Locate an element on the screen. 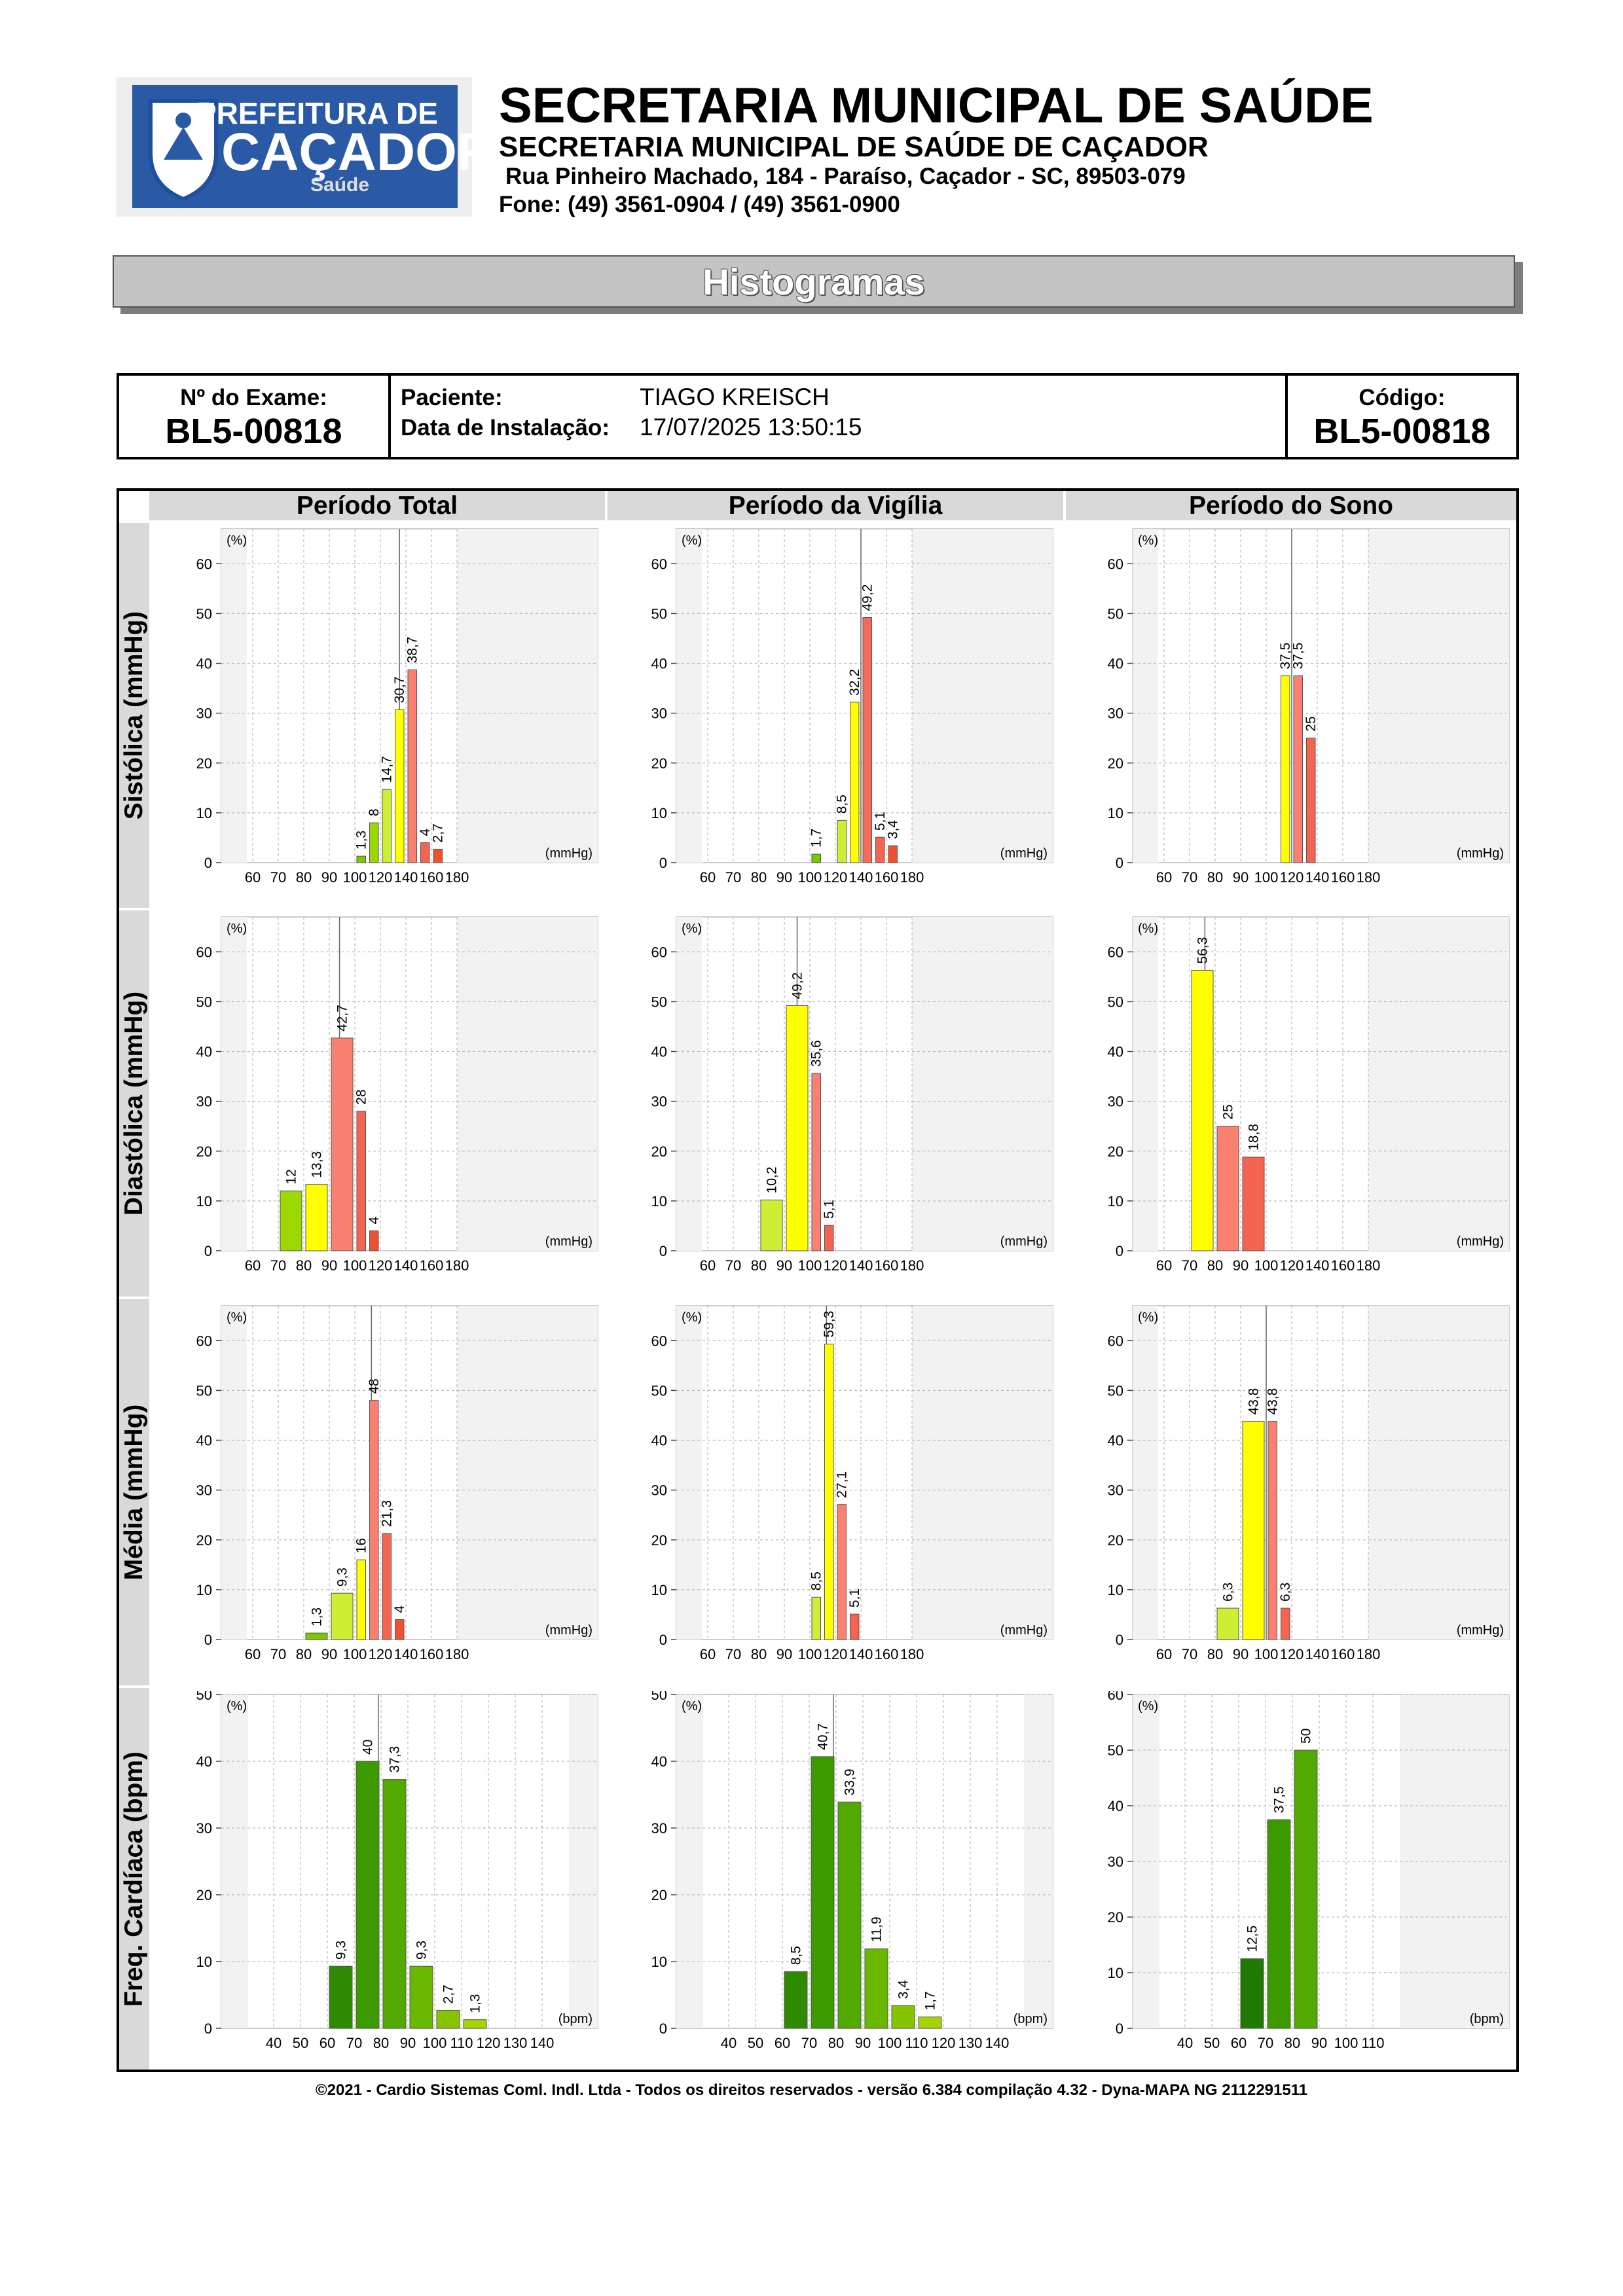  x-tick-label: 50 is located at coordinates (300, 2043).